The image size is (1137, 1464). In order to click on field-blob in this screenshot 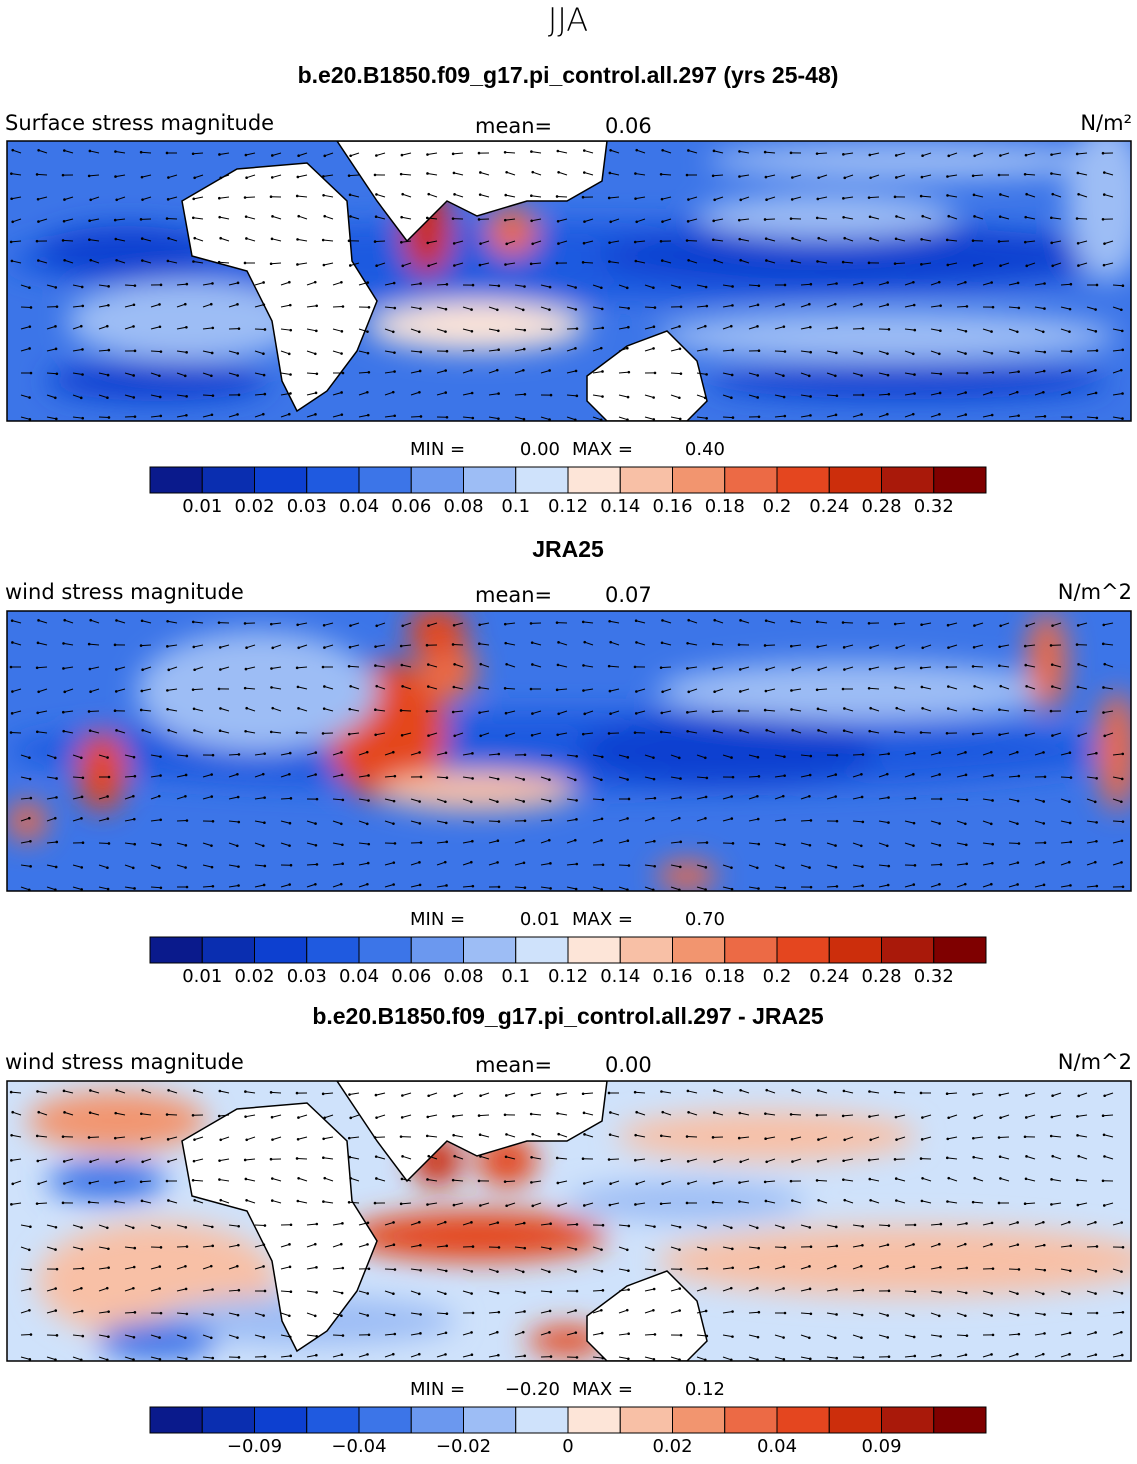, I will do `click(907, 161)`.